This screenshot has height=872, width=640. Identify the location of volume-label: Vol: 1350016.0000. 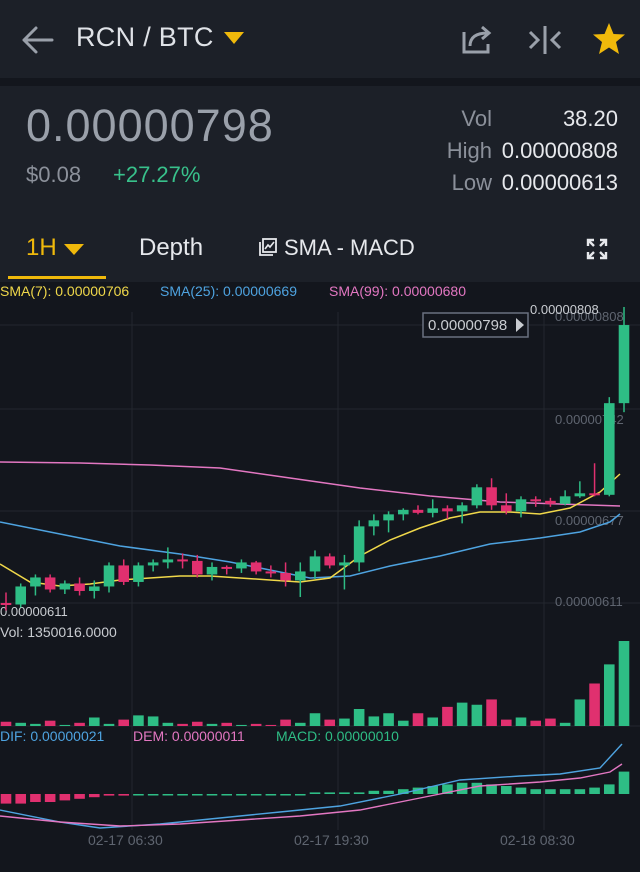
(58, 632).